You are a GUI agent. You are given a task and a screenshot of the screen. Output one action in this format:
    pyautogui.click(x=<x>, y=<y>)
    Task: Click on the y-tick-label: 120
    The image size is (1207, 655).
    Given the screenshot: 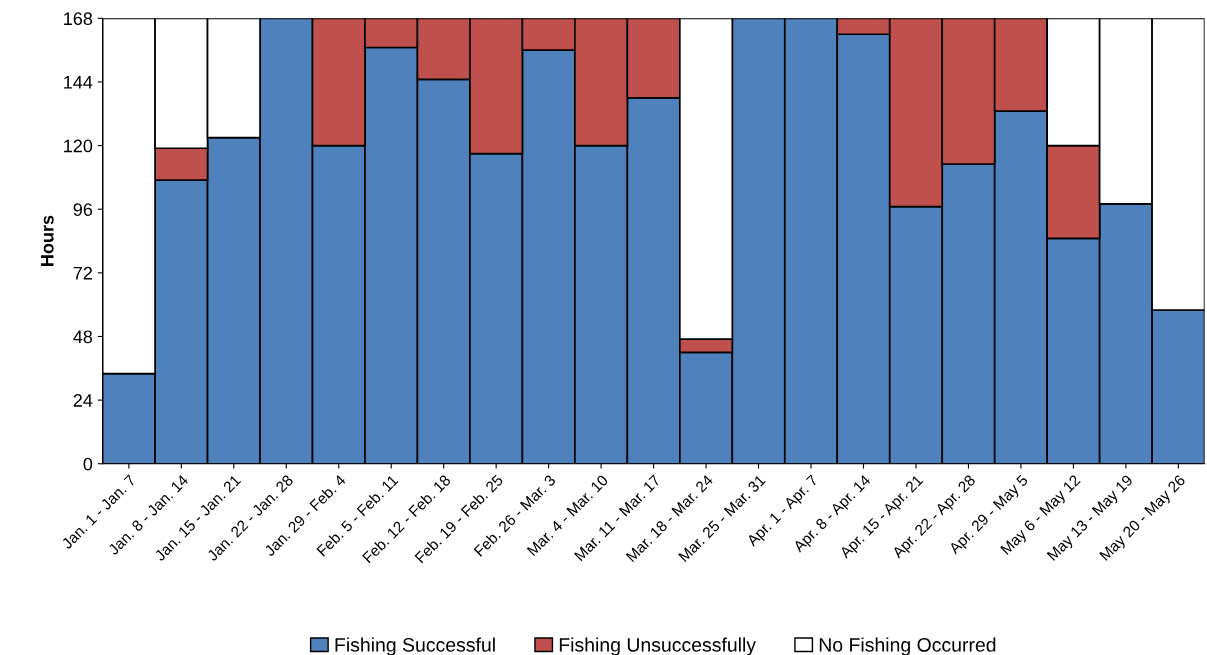 What is the action you would take?
    pyautogui.click(x=78, y=146)
    